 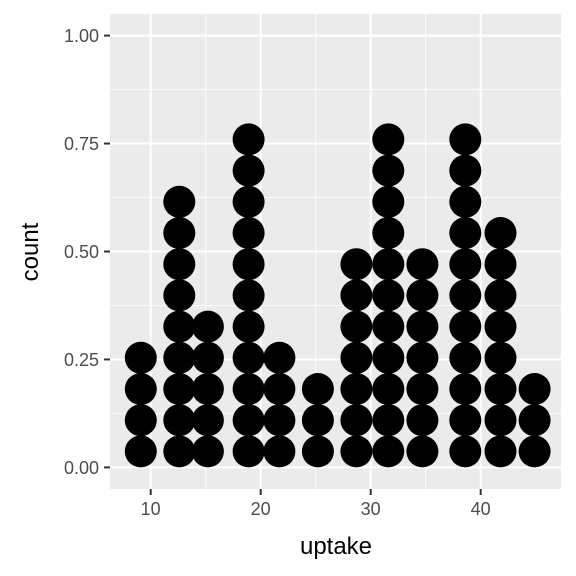 I want to click on y-tick-label: 0.75, so click(x=81, y=144).